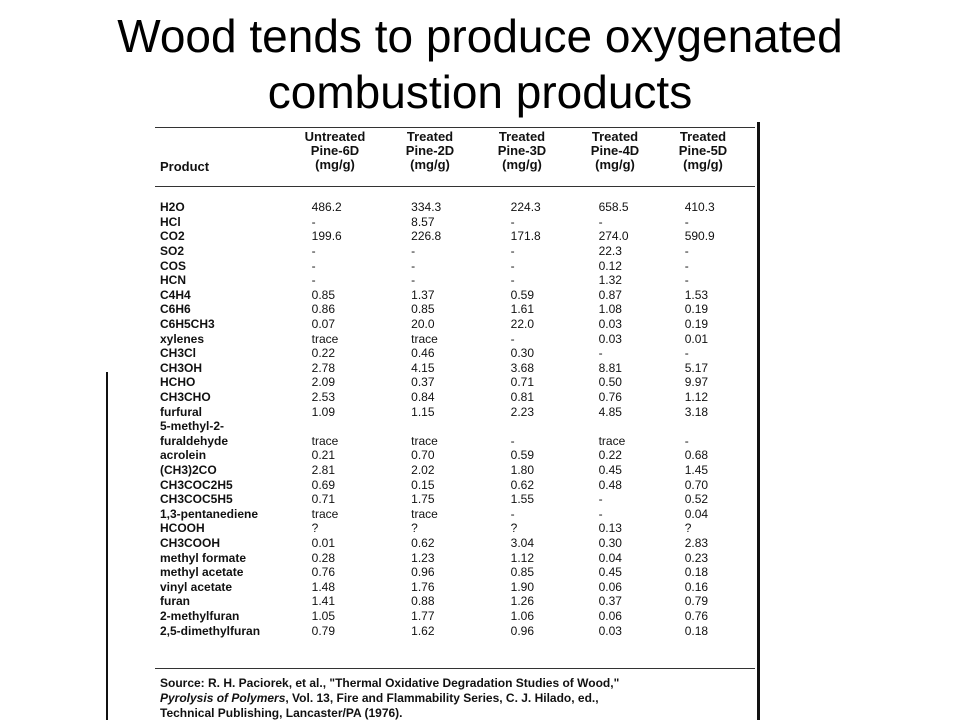 The width and height of the screenshot is (960, 721). Describe the element at coordinates (323, 542) in the screenshot. I see `value-cell: 0.01` at that location.